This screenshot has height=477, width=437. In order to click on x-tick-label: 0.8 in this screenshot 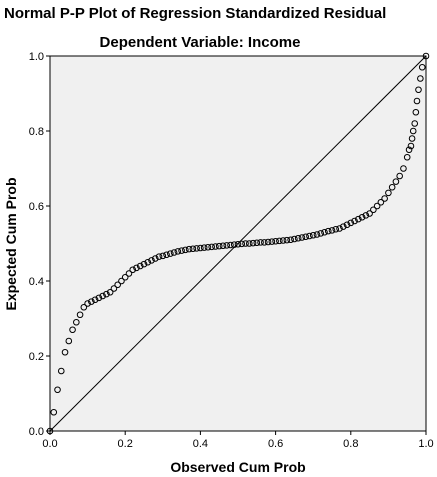, I will do `click(350, 444)`.